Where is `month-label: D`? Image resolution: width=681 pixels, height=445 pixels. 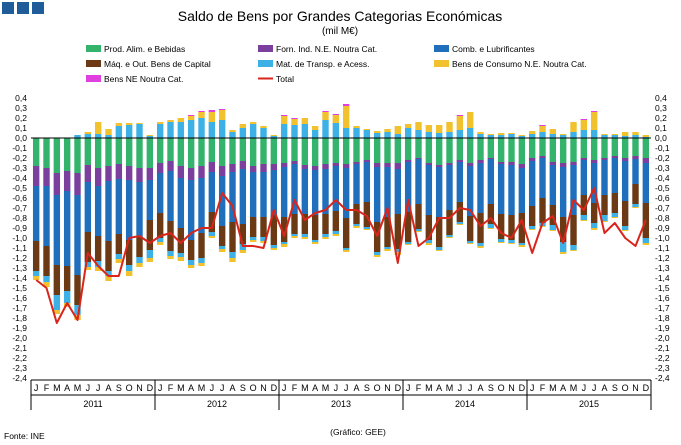 month-label: D is located at coordinates (150, 388).